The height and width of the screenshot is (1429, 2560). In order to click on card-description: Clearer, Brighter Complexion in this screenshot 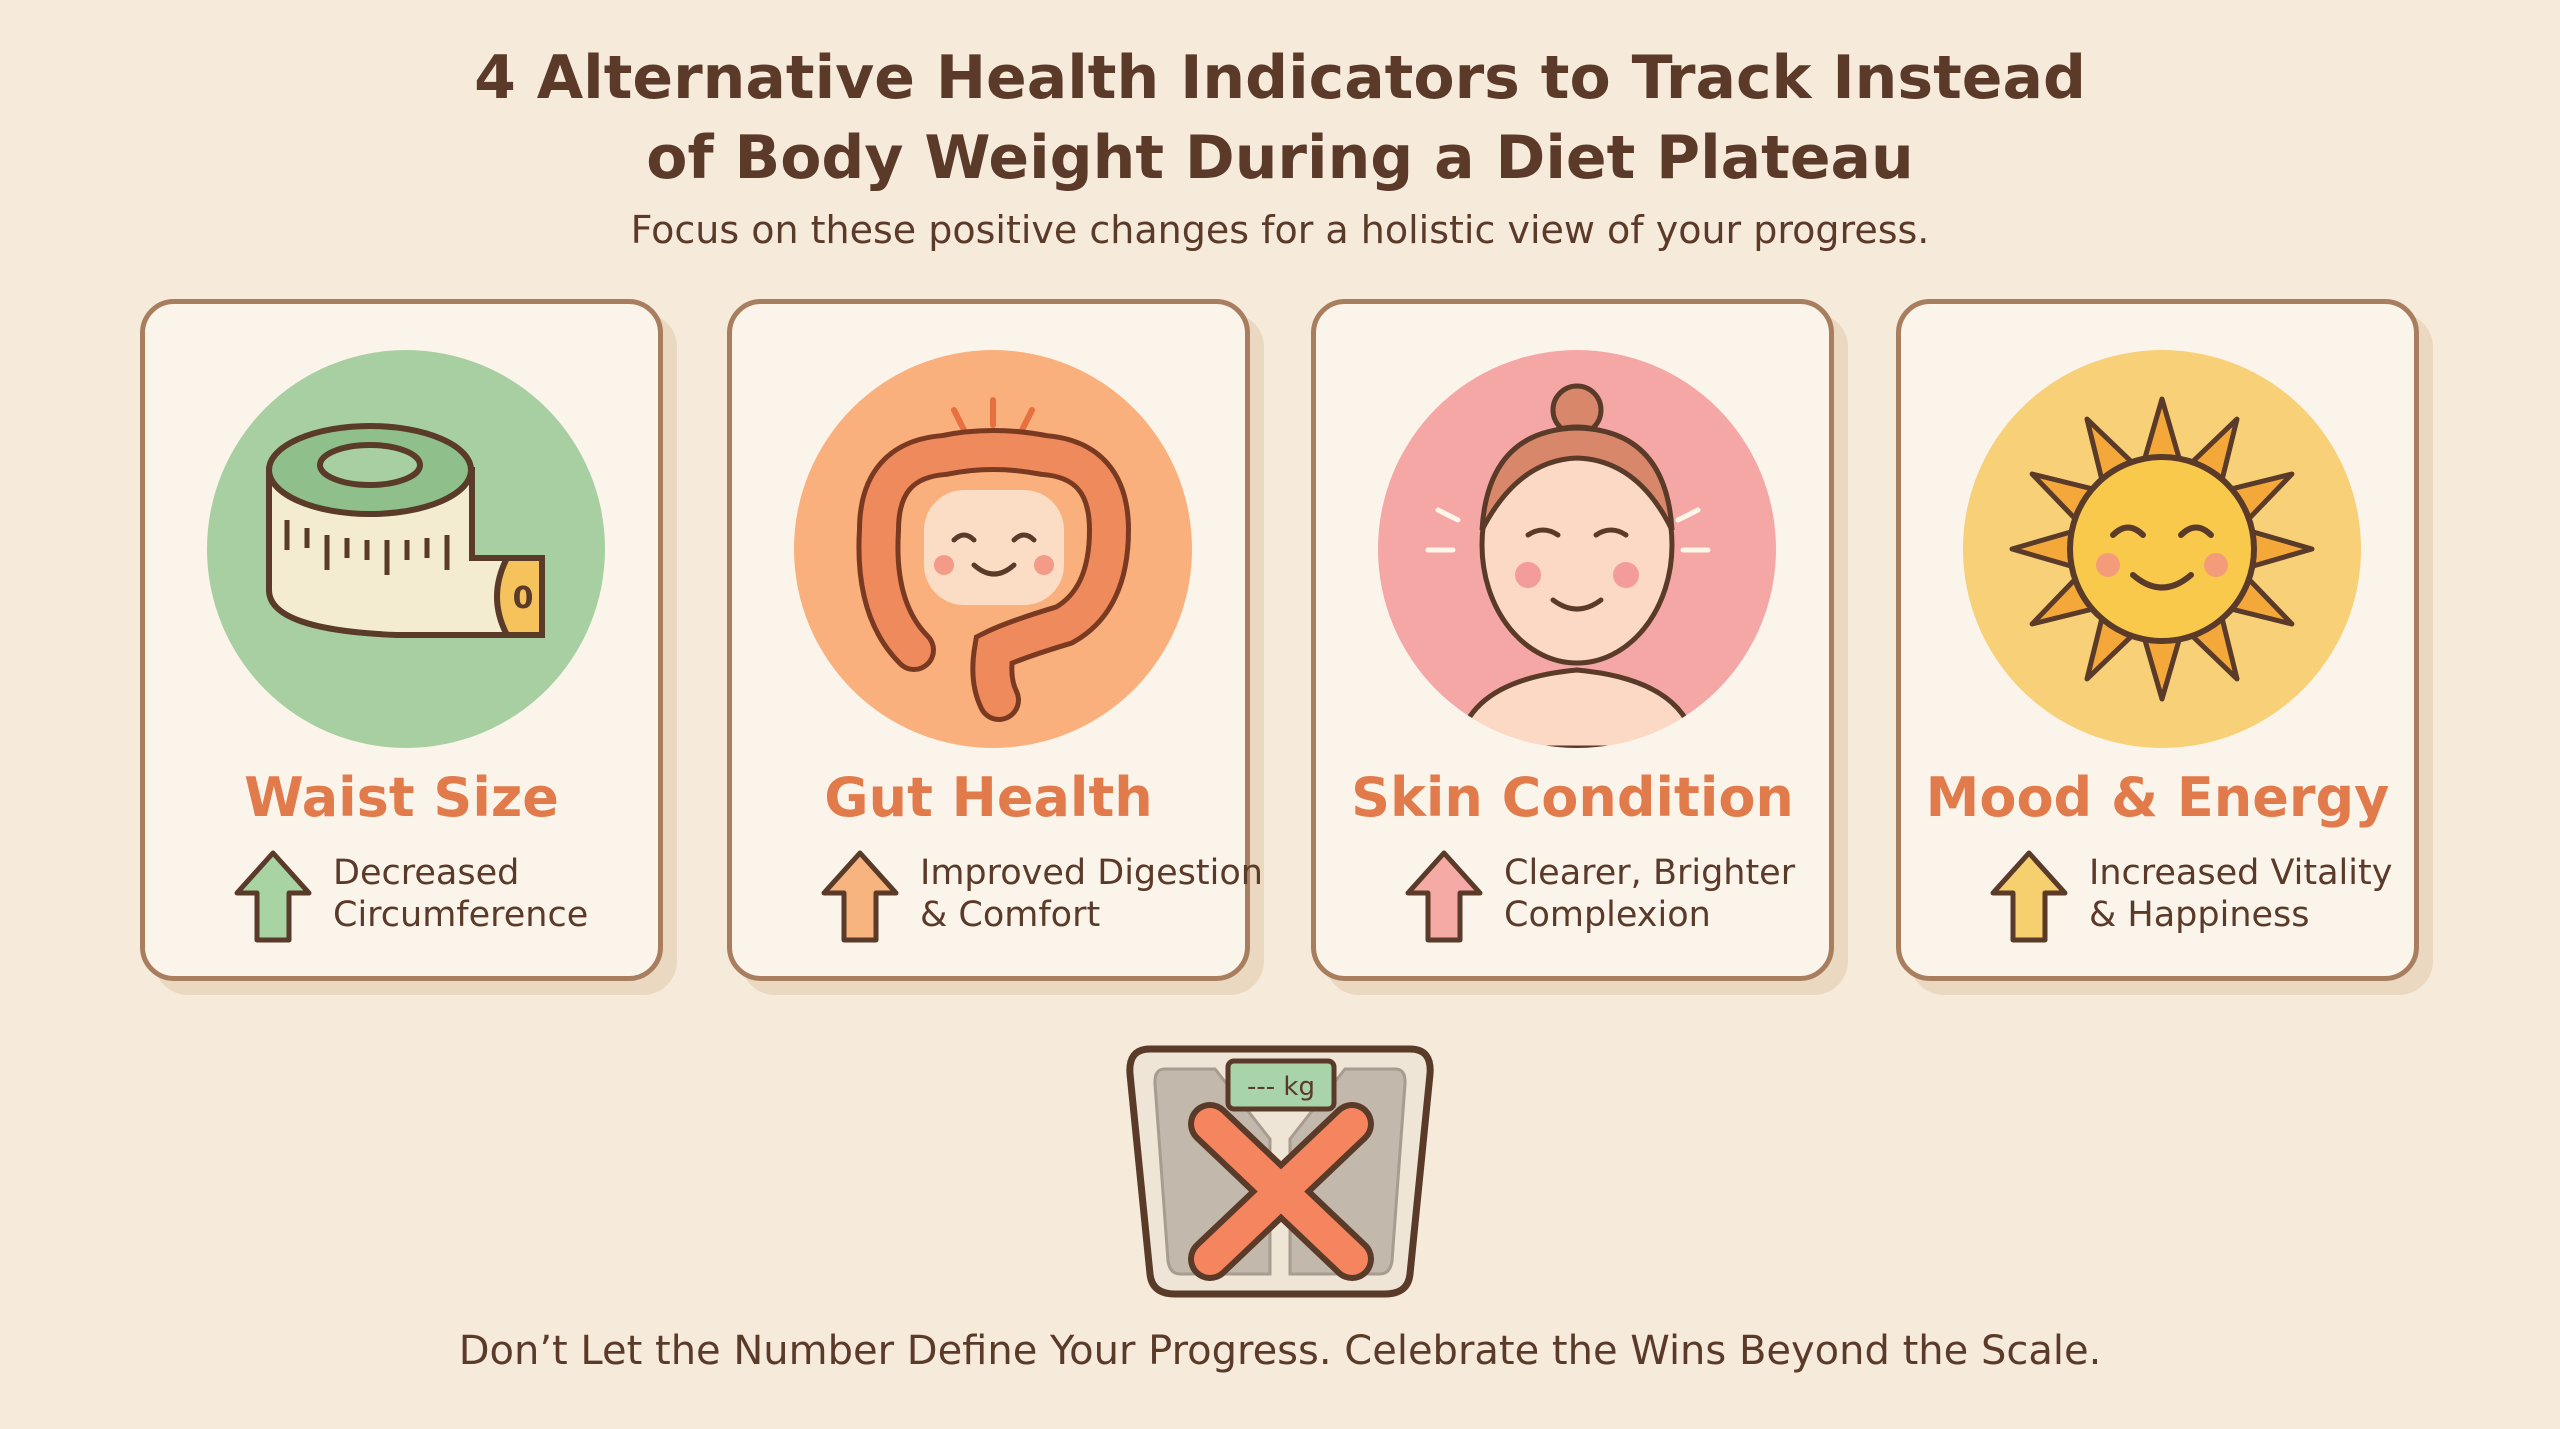, I will do `click(1650, 894)`.